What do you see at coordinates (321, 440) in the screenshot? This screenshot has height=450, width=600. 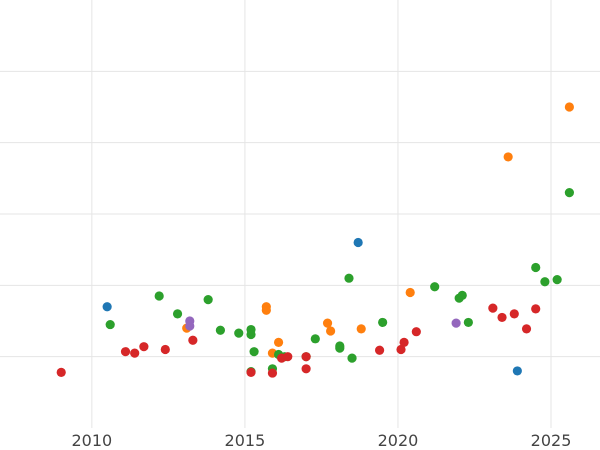 I see `x-axis-tick-labels: 2010 2015 2020 2025` at bounding box center [321, 440].